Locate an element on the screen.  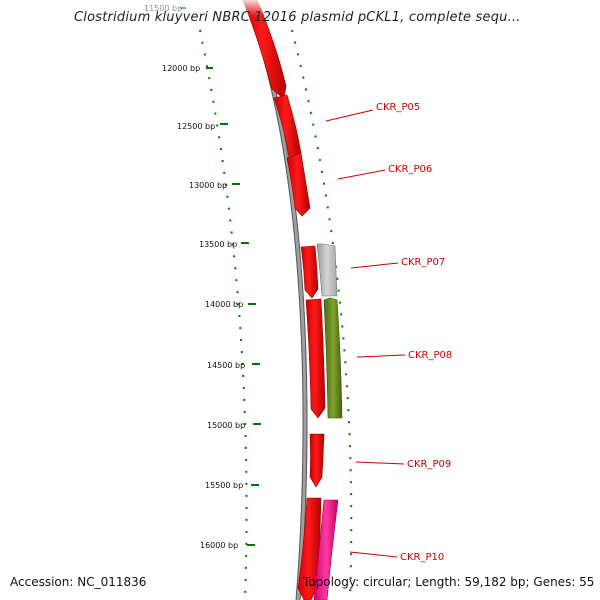
gene-label-ckr-p09: CKR_P09 is located at coordinates (429, 464).